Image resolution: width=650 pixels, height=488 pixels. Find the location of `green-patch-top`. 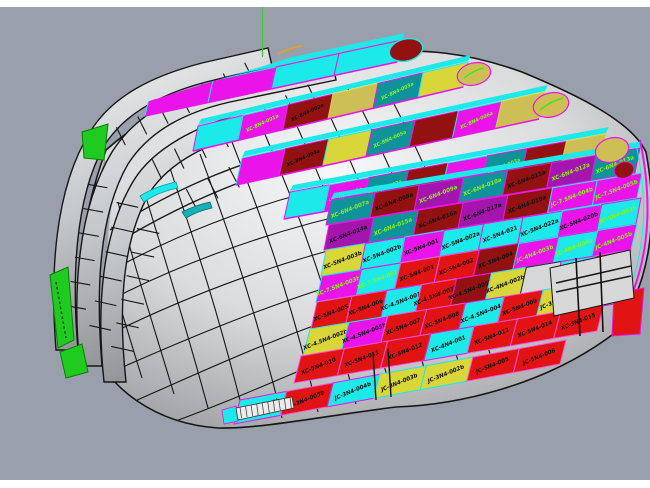

green-patch-top is located at coordinates (95, 142).